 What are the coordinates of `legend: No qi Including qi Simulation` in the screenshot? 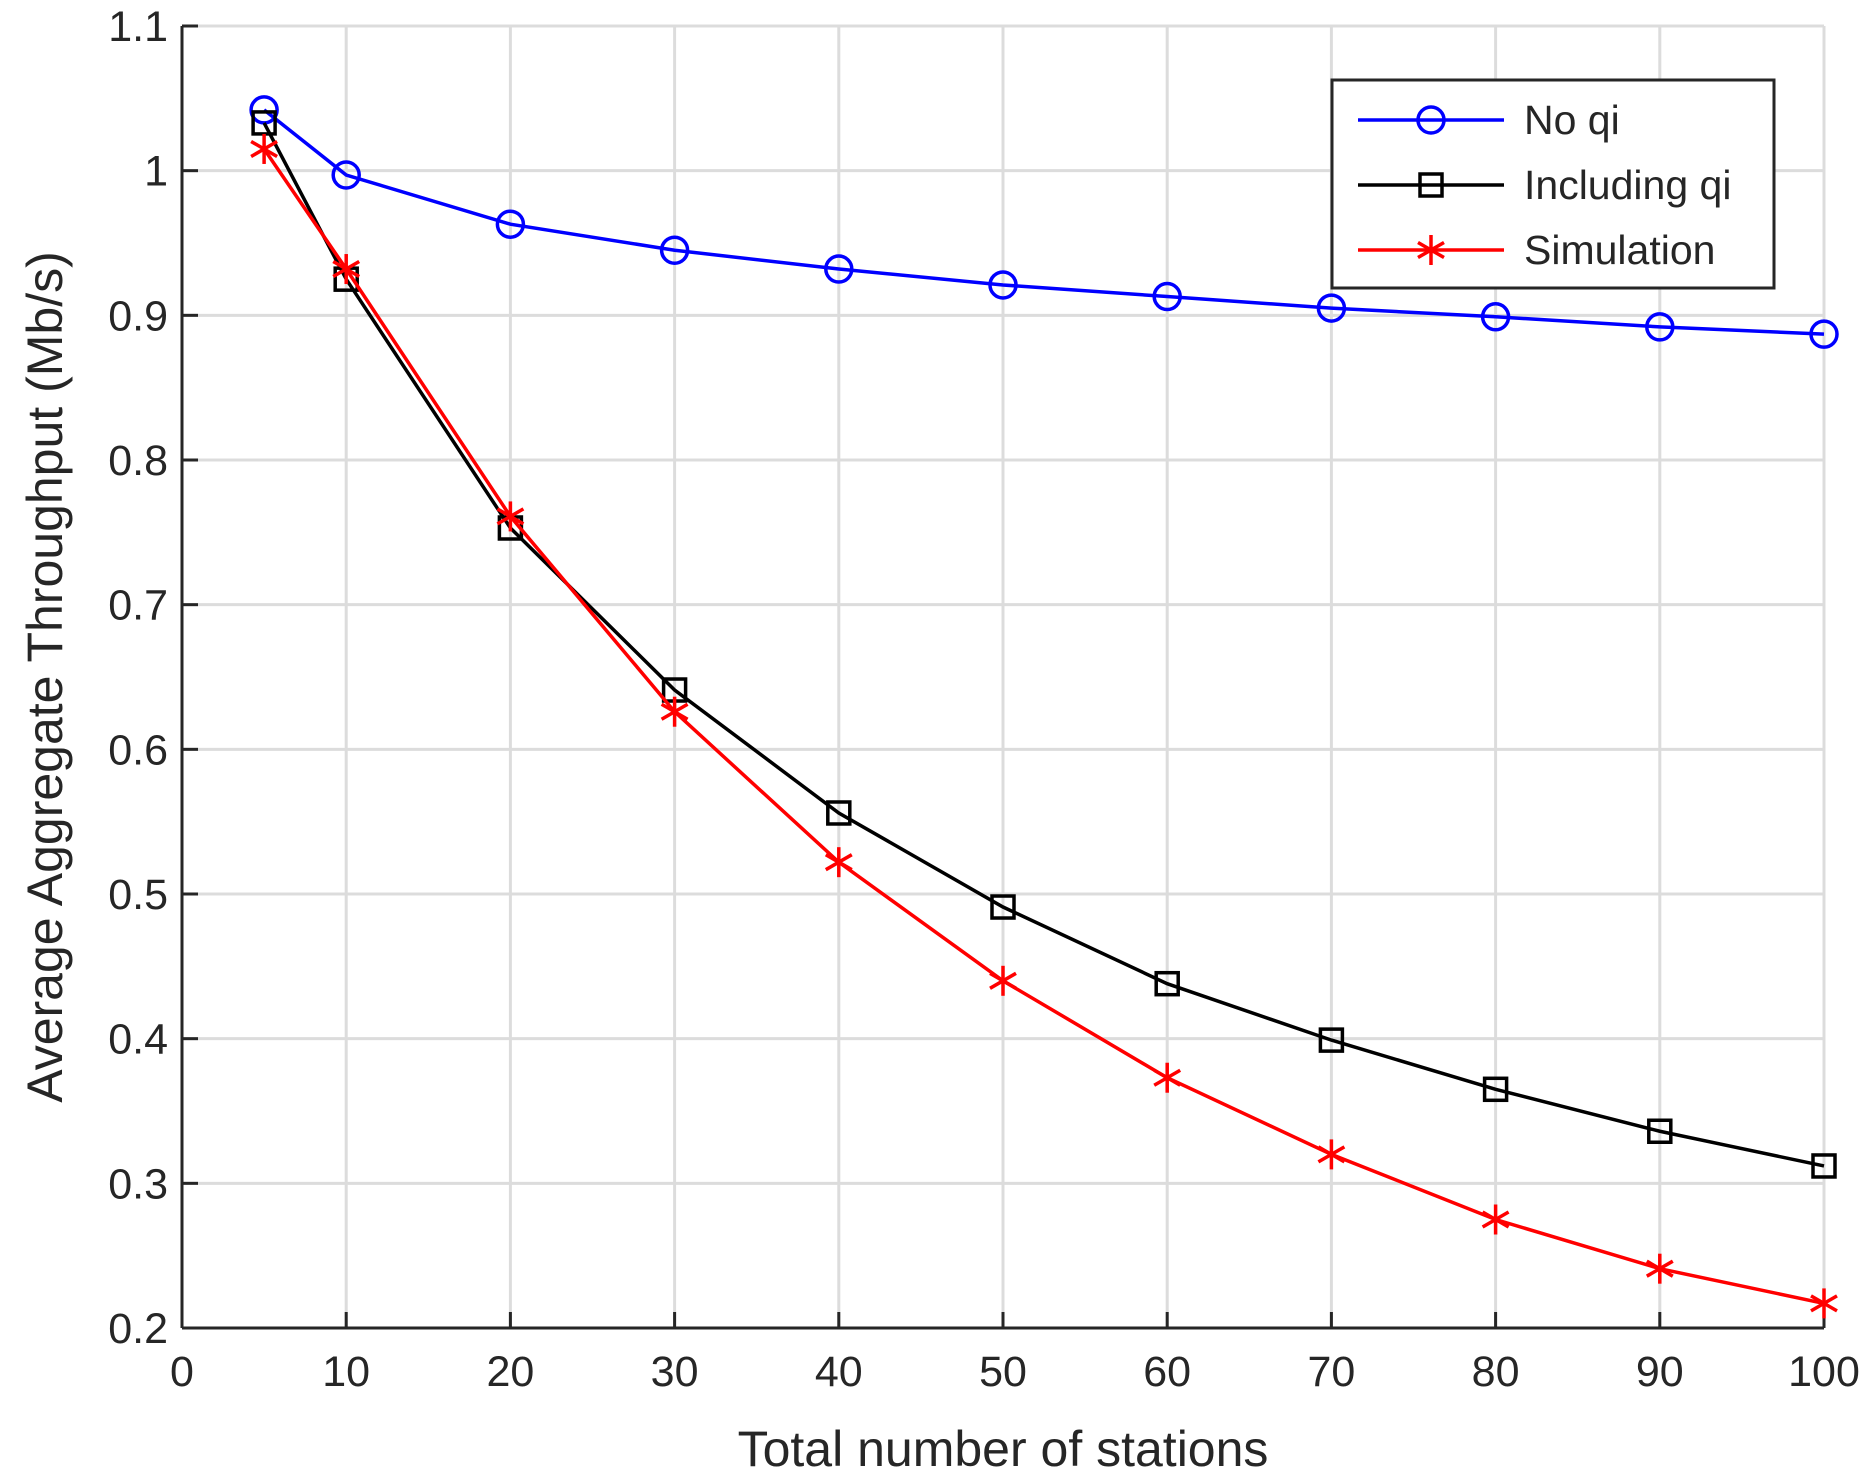 It's located at (1553, 184).